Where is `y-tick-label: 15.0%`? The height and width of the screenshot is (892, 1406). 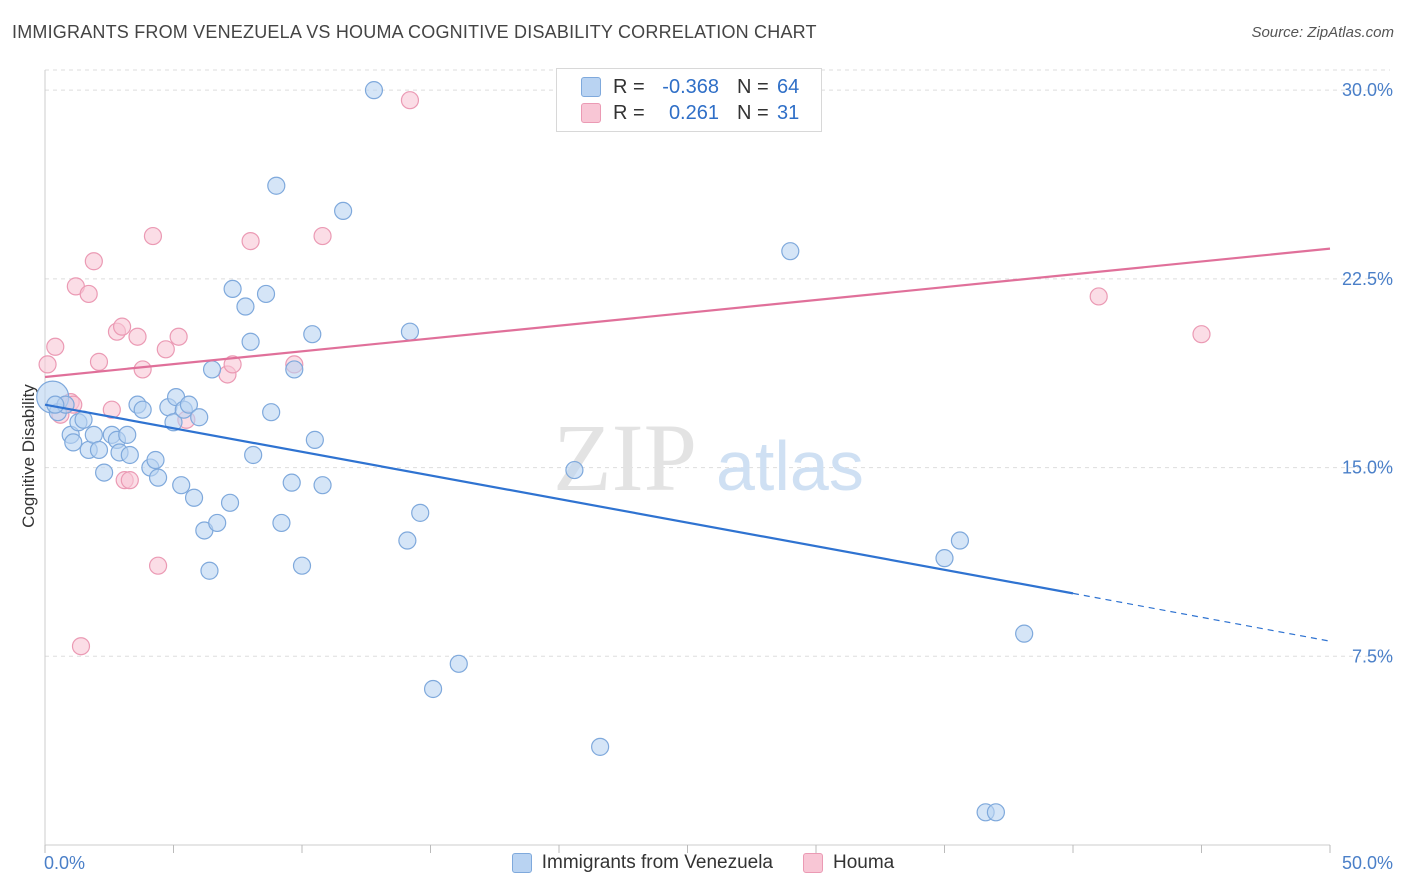 y-tick-label: 15.0% is located at coordinates (1367, 468).